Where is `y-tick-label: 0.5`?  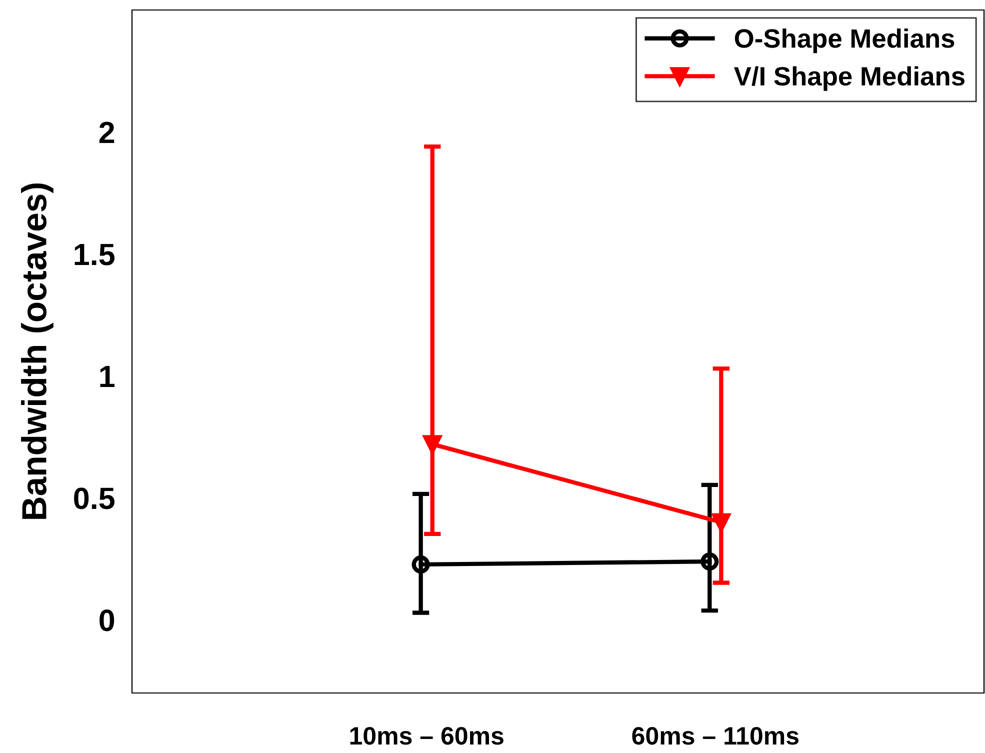
y-tick-label: 0.5 is located at coordinates (94, 499).